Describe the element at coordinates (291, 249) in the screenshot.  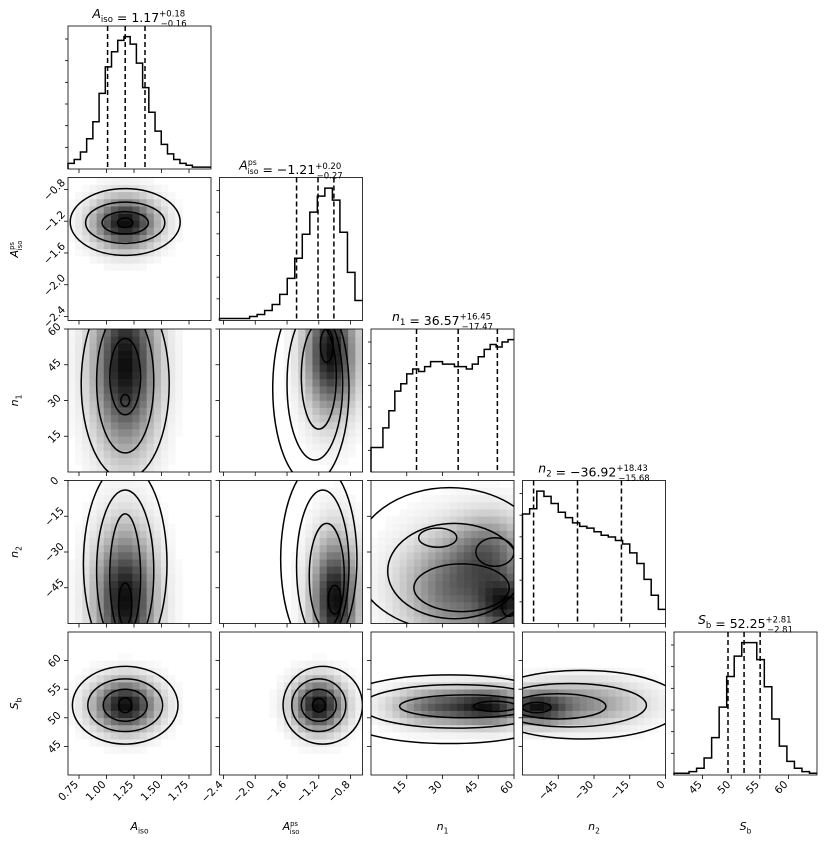
I see `axes-frame-diag-a_iso_ps` at that location.